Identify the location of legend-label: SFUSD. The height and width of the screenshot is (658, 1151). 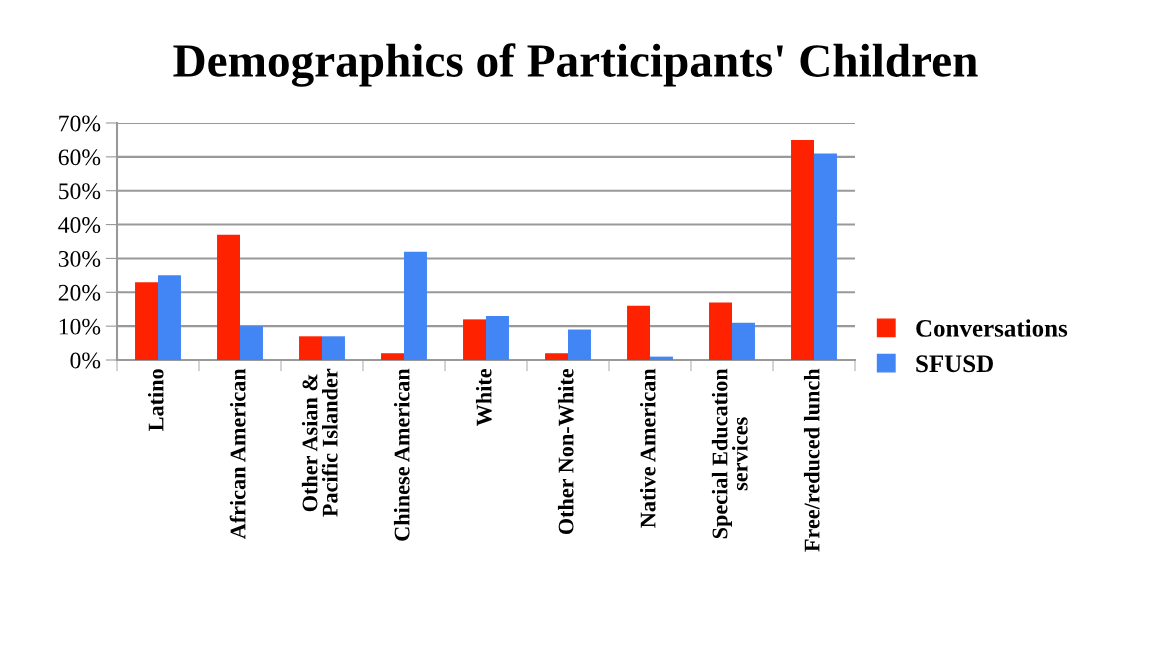
(954, 364).